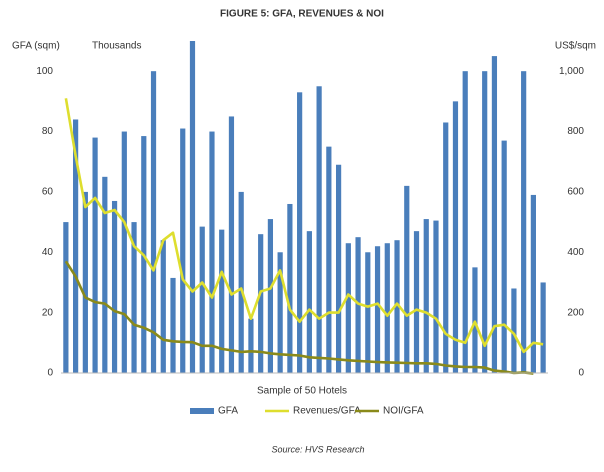  Describe the element at coordinates (36, 46) in the screenshot. I see `y-axis-label: GFA (sqm)` at that location.